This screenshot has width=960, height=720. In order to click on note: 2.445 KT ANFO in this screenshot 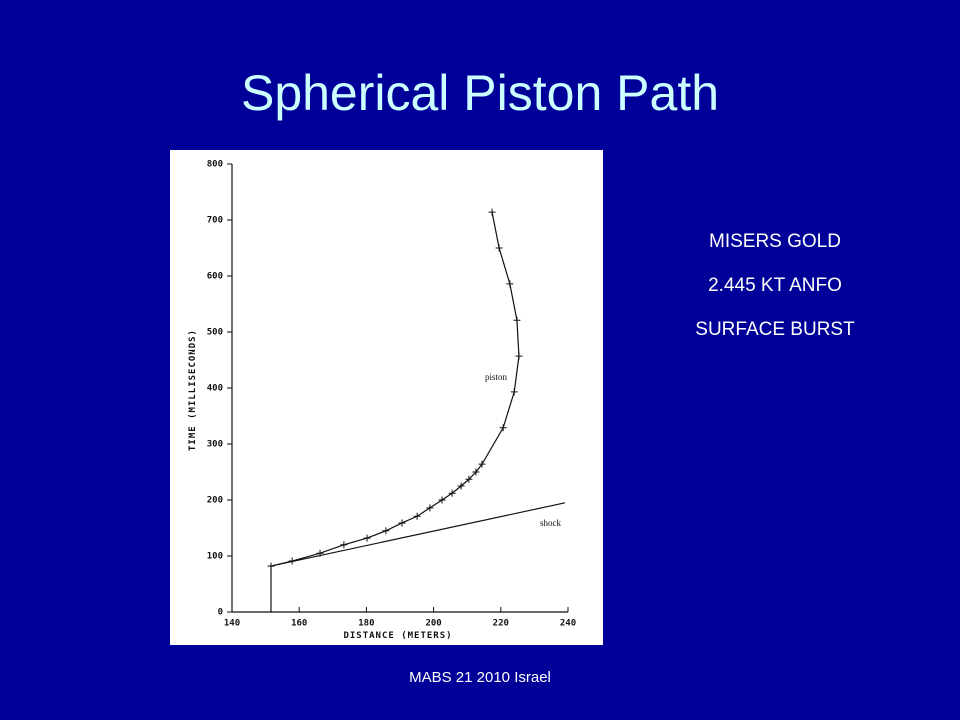, I will do `click(775, 285)`.